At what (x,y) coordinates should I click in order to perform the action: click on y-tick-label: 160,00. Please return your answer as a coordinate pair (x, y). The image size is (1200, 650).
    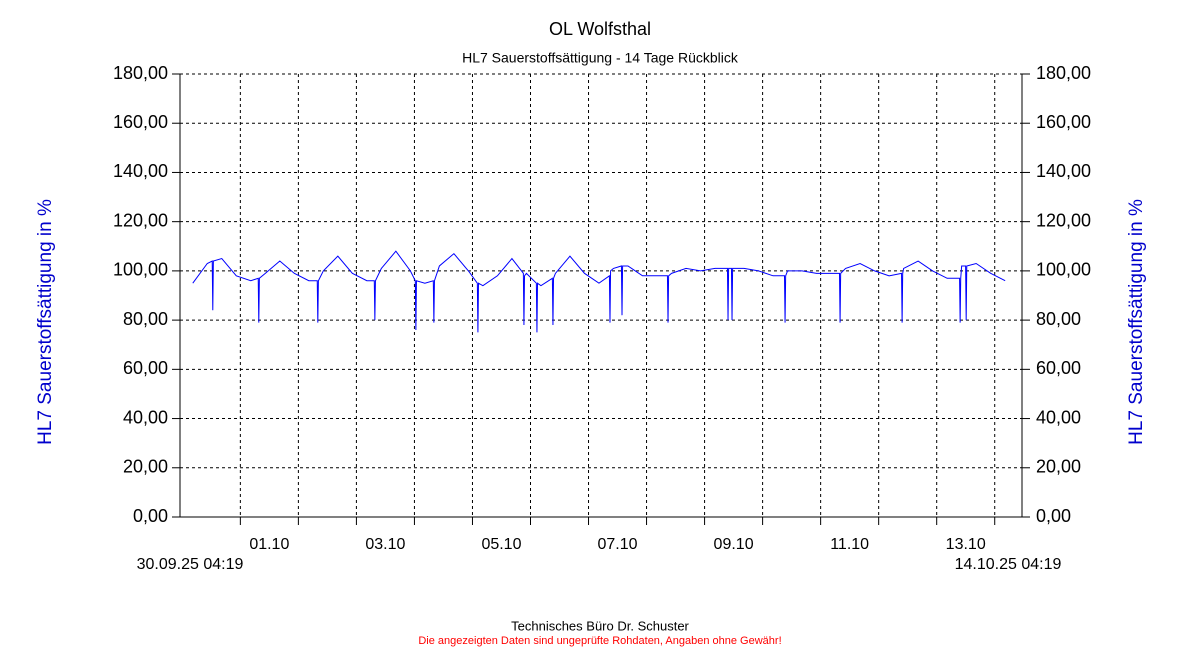
    Looking at the image, I should click on (140, 122).